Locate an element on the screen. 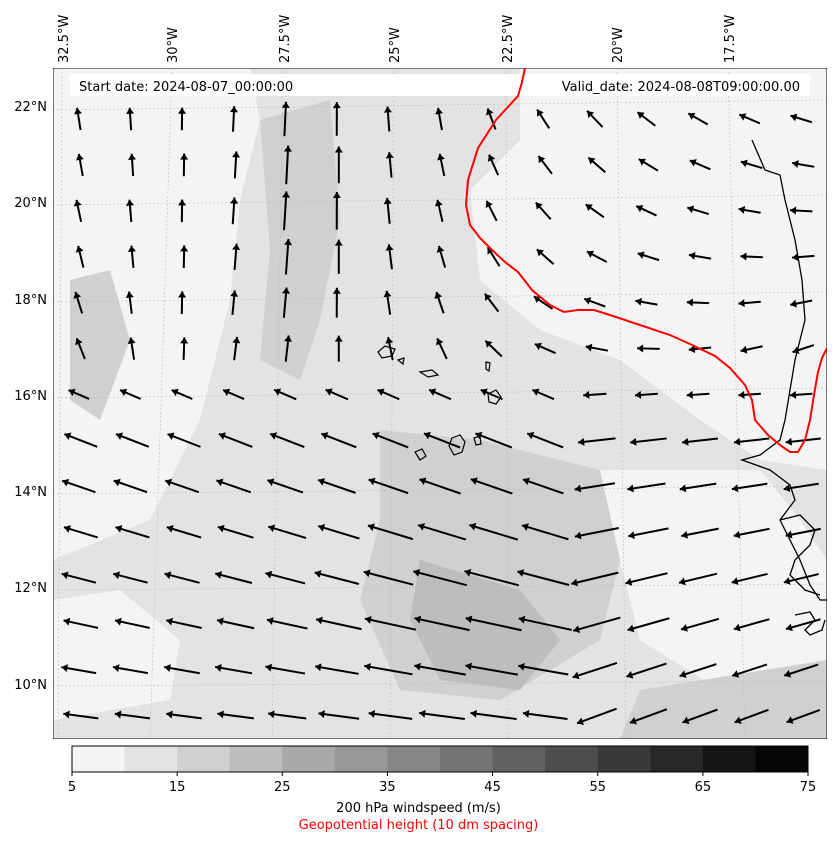  islands is located at coordinates (439, 403).